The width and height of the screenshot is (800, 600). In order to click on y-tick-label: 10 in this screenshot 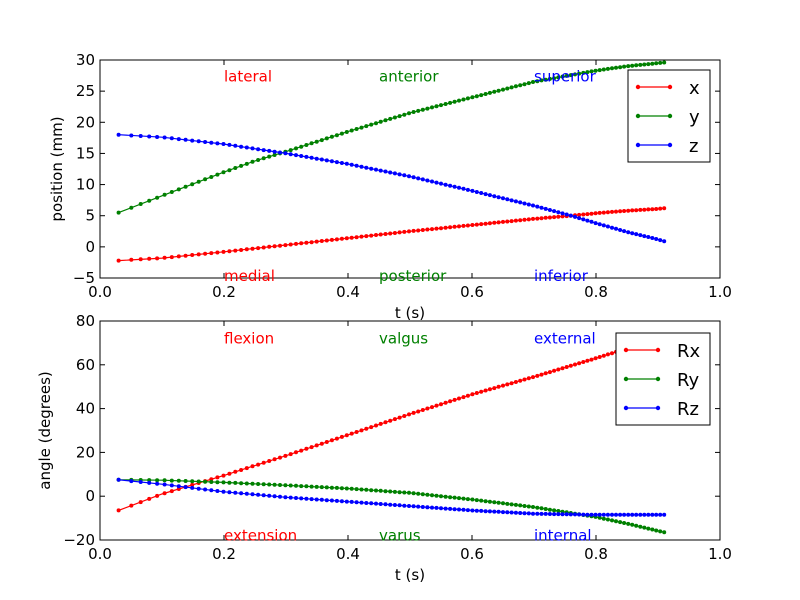, I will do `click(85, 185)`.